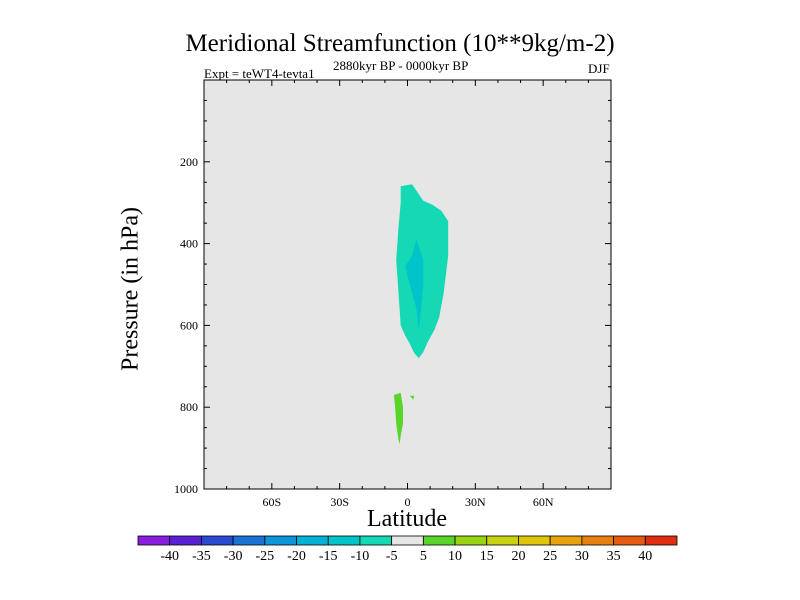  Describe the element at coordinates (233, 556) in the screenshot. I see `colorbar-label: -30` at that location.